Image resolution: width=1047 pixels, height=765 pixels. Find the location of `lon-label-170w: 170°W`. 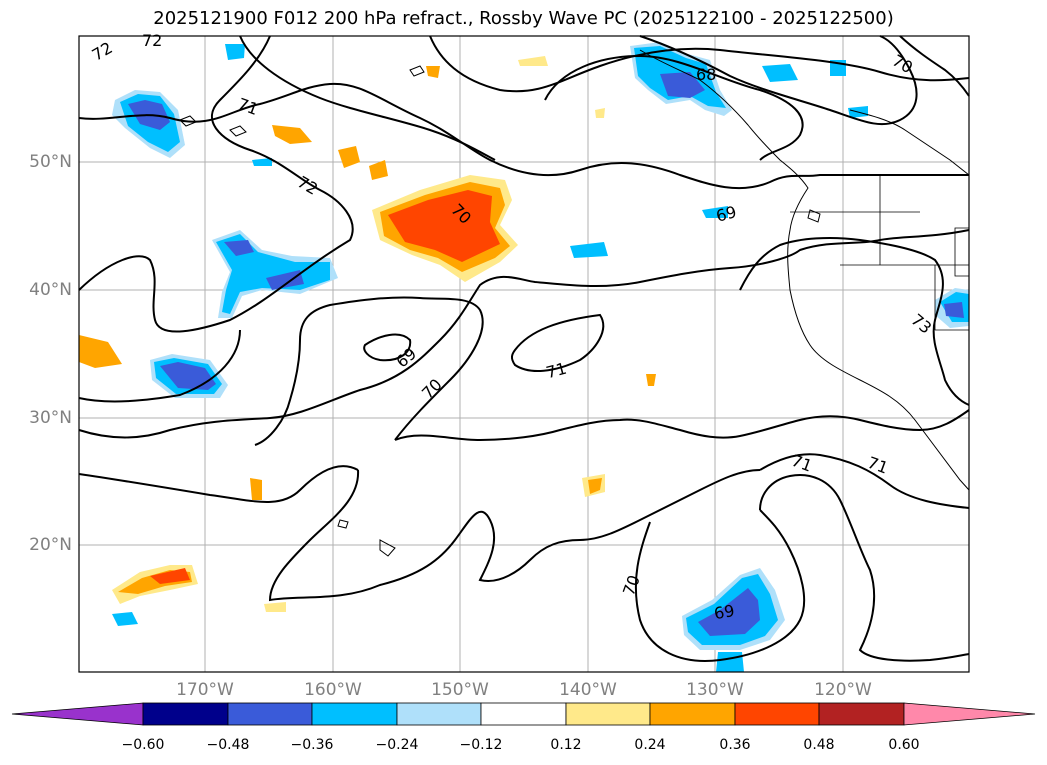

lon-label-170w: 170°W is located at coordinates (205, 690).